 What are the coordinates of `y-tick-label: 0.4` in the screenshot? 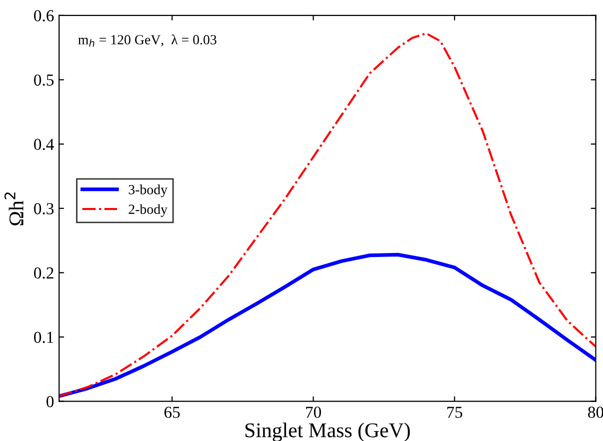 It's located at (44, 144).